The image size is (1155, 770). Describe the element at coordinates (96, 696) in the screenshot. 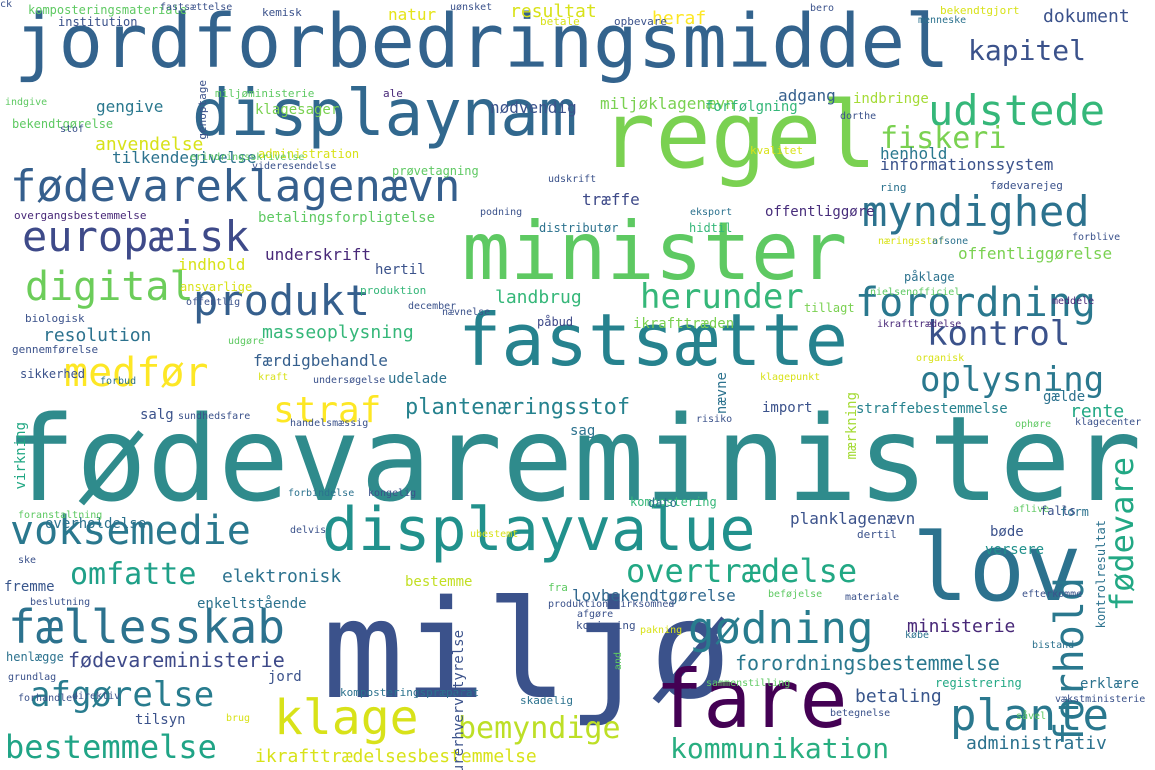

I see `word-direktiv: direktiv` at that location.